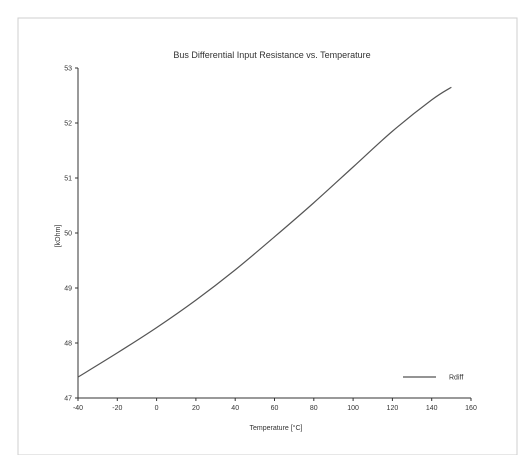 This screenshot has width=531, height=455. I want to click on legend-label: Rdiff, so click(456, 378).